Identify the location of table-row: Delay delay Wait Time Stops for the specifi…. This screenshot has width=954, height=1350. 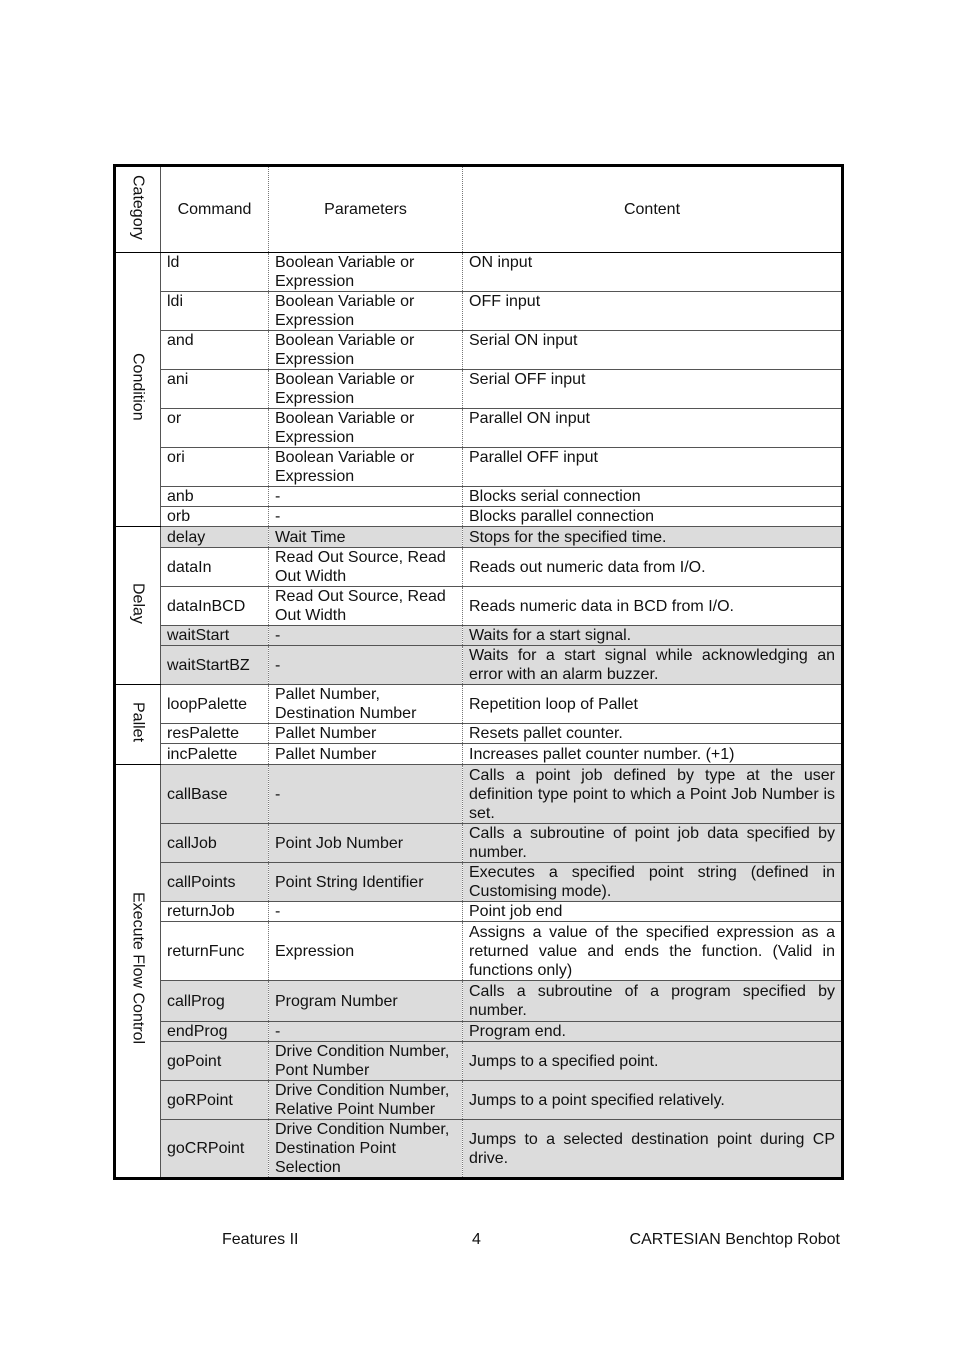
(478, 605).